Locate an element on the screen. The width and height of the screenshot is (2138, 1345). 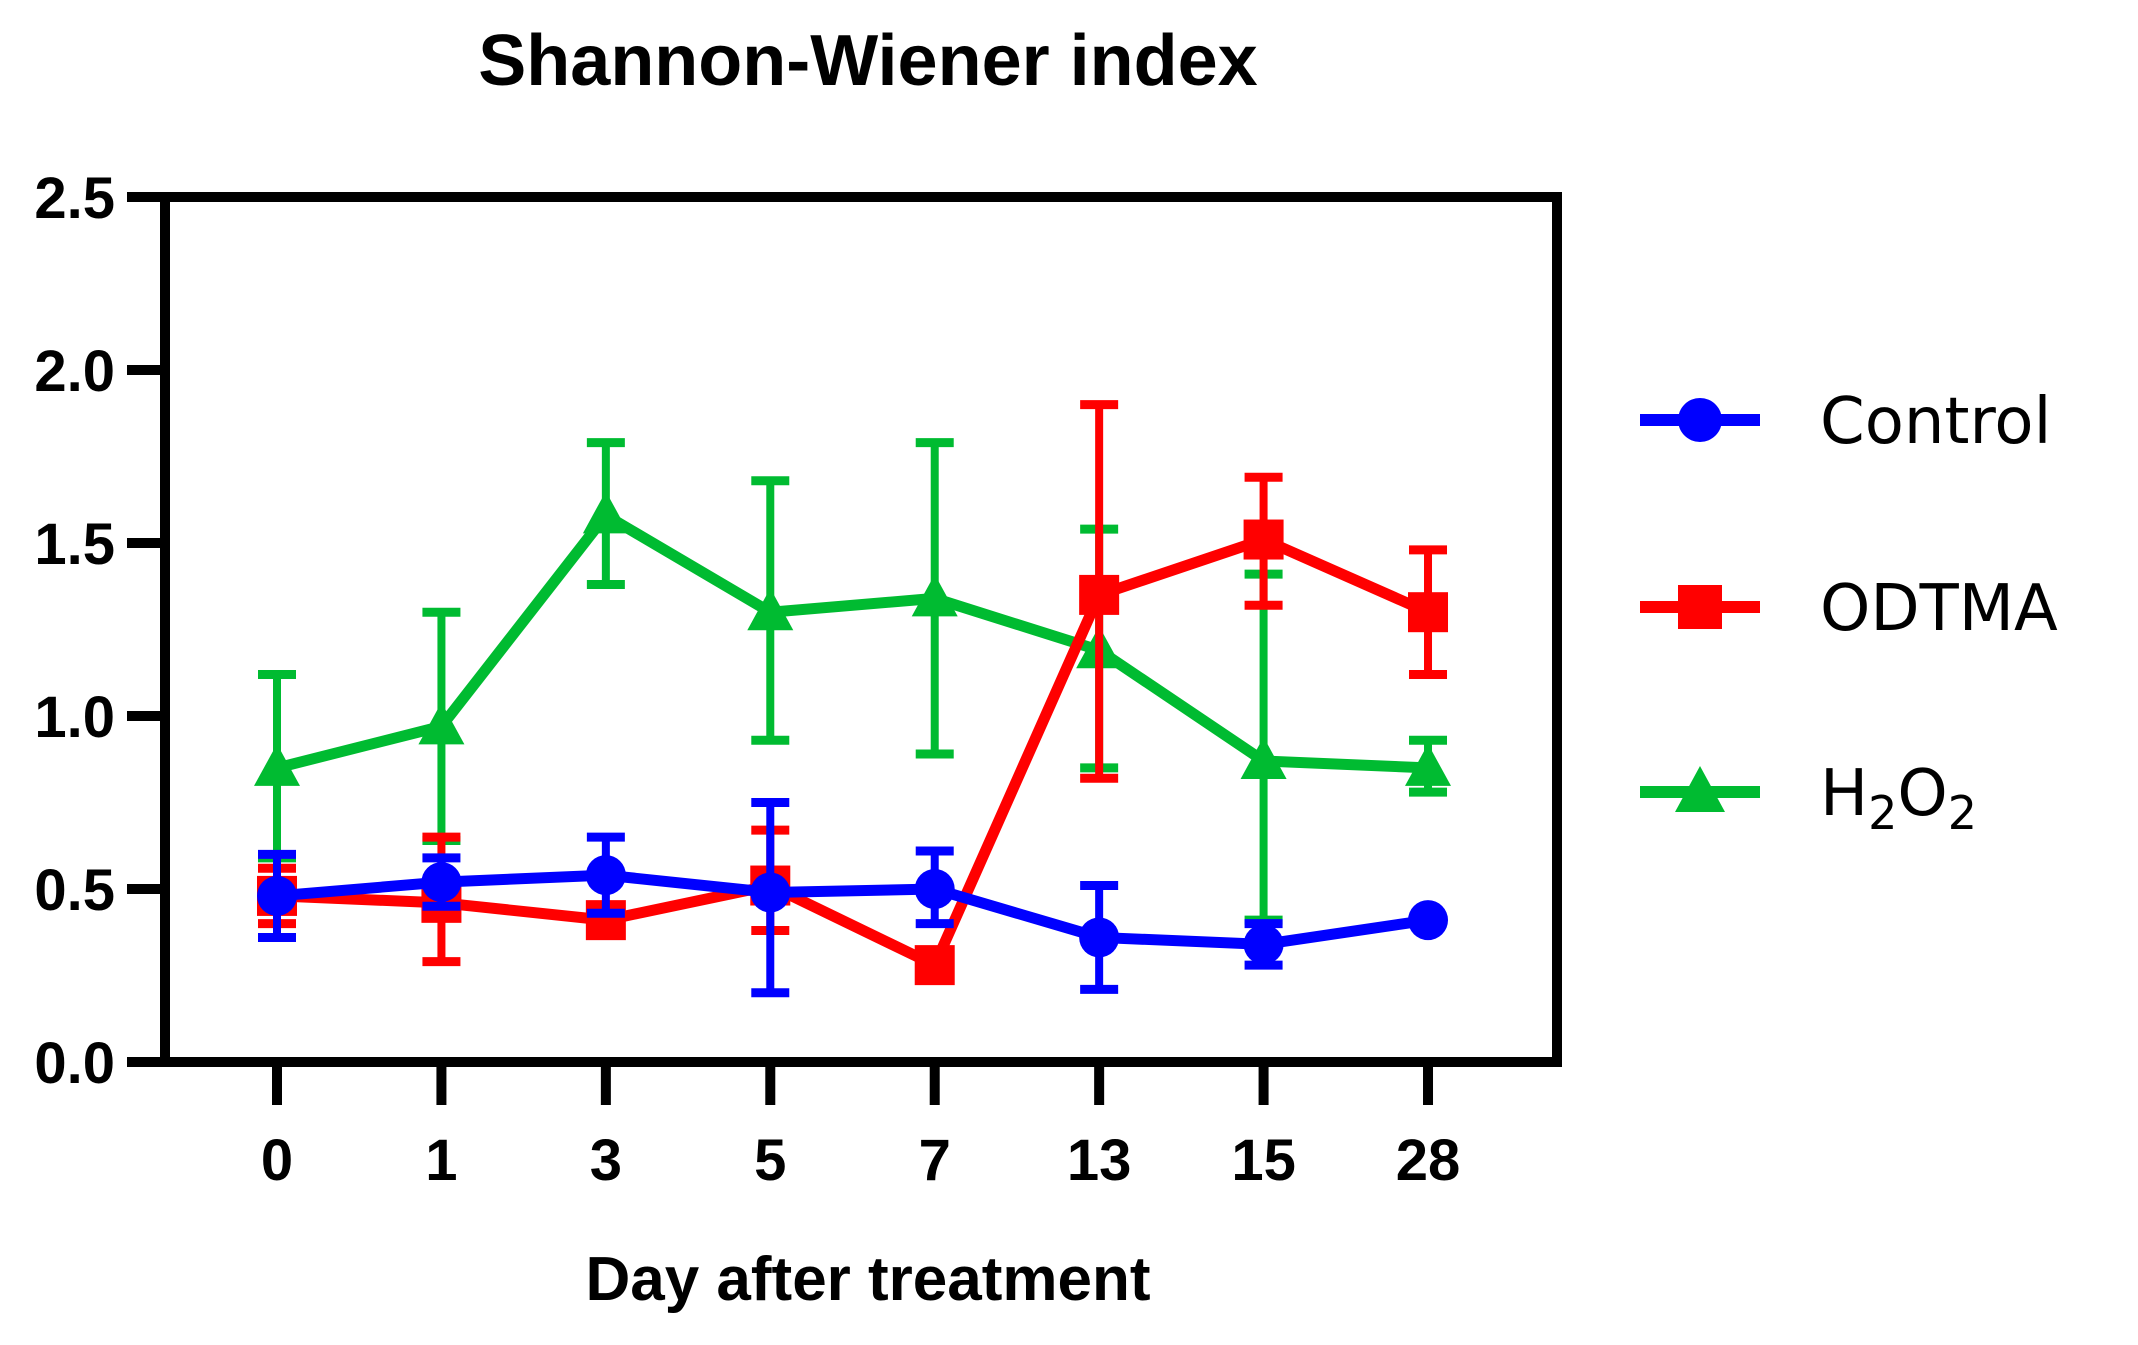
legend: Control ODTMA H2O2 is located at coordinates (1849, 612).